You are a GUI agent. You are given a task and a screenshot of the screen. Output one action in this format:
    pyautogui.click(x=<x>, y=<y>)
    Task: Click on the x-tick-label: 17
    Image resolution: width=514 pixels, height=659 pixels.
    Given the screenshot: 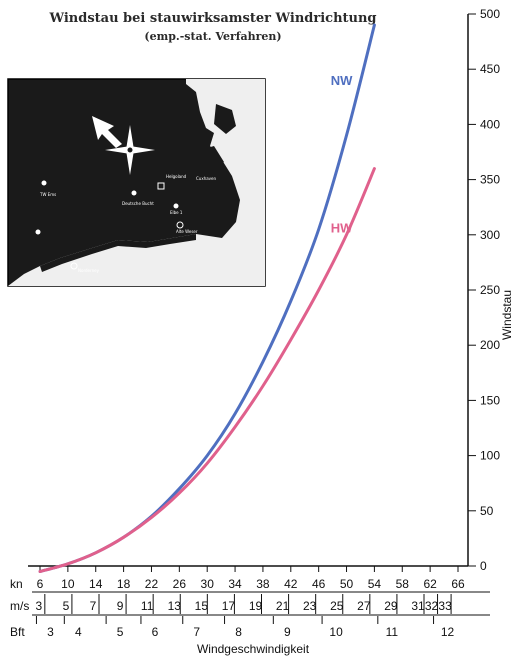 What is the action you would take?
    pyautogui.click(x=229, y=606)
    